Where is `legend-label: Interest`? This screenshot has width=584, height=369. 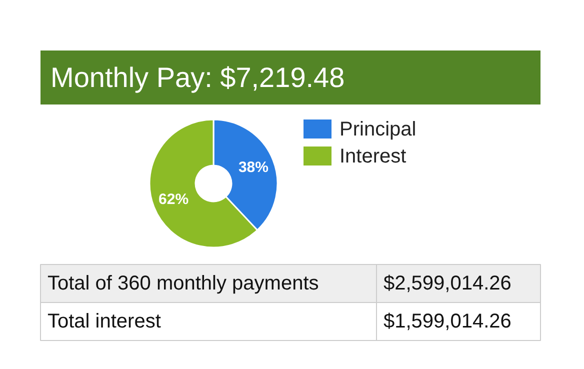 legend-label: Interest is located at coordinates (373, 157).